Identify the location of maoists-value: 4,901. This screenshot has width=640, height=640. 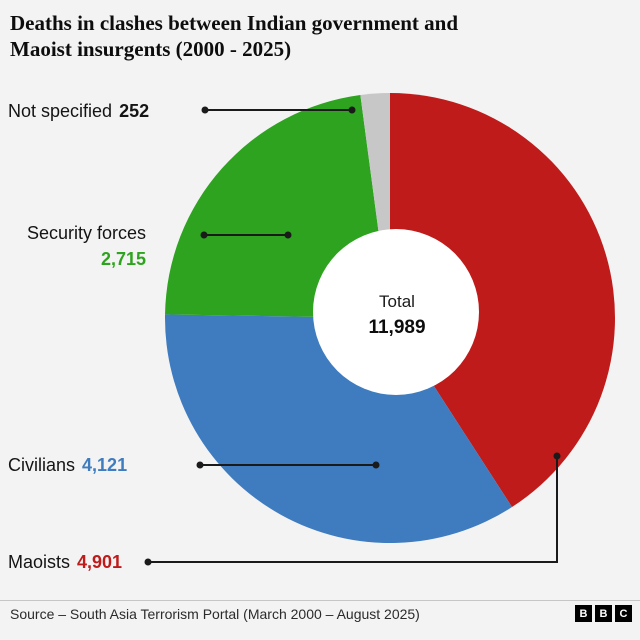
(100, 562).